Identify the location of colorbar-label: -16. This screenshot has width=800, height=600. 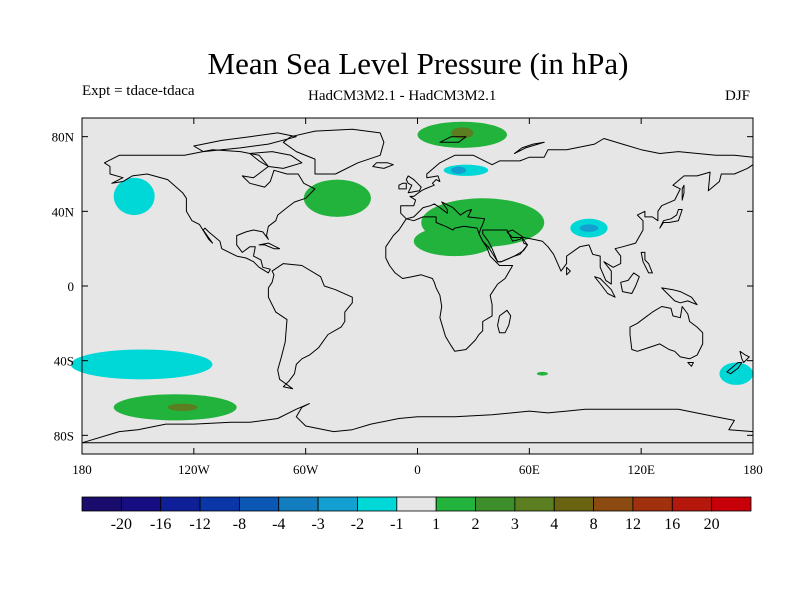
(160, 524).